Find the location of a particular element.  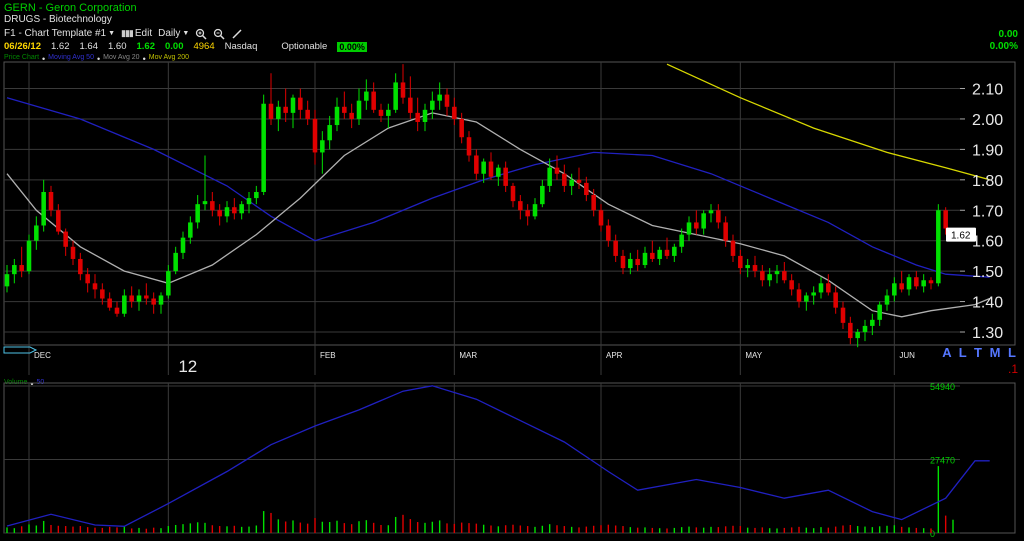

quote-exchange: Nasdaq is located at coordinates (241, 46).